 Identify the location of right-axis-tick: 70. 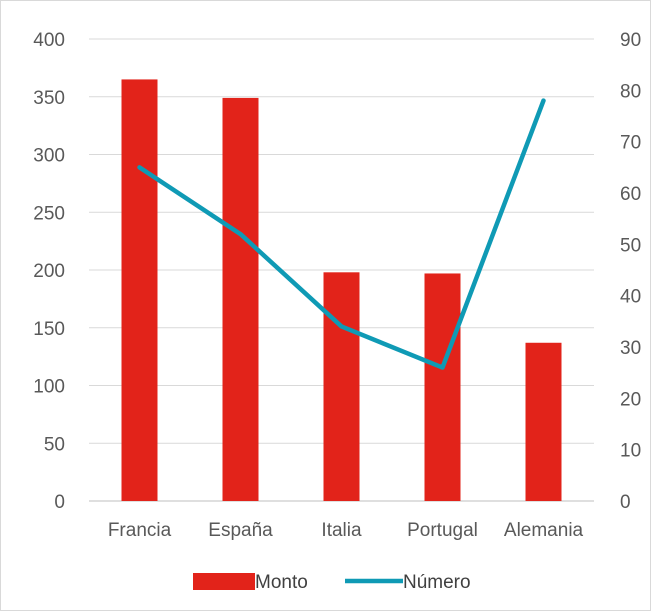
(630, 143).